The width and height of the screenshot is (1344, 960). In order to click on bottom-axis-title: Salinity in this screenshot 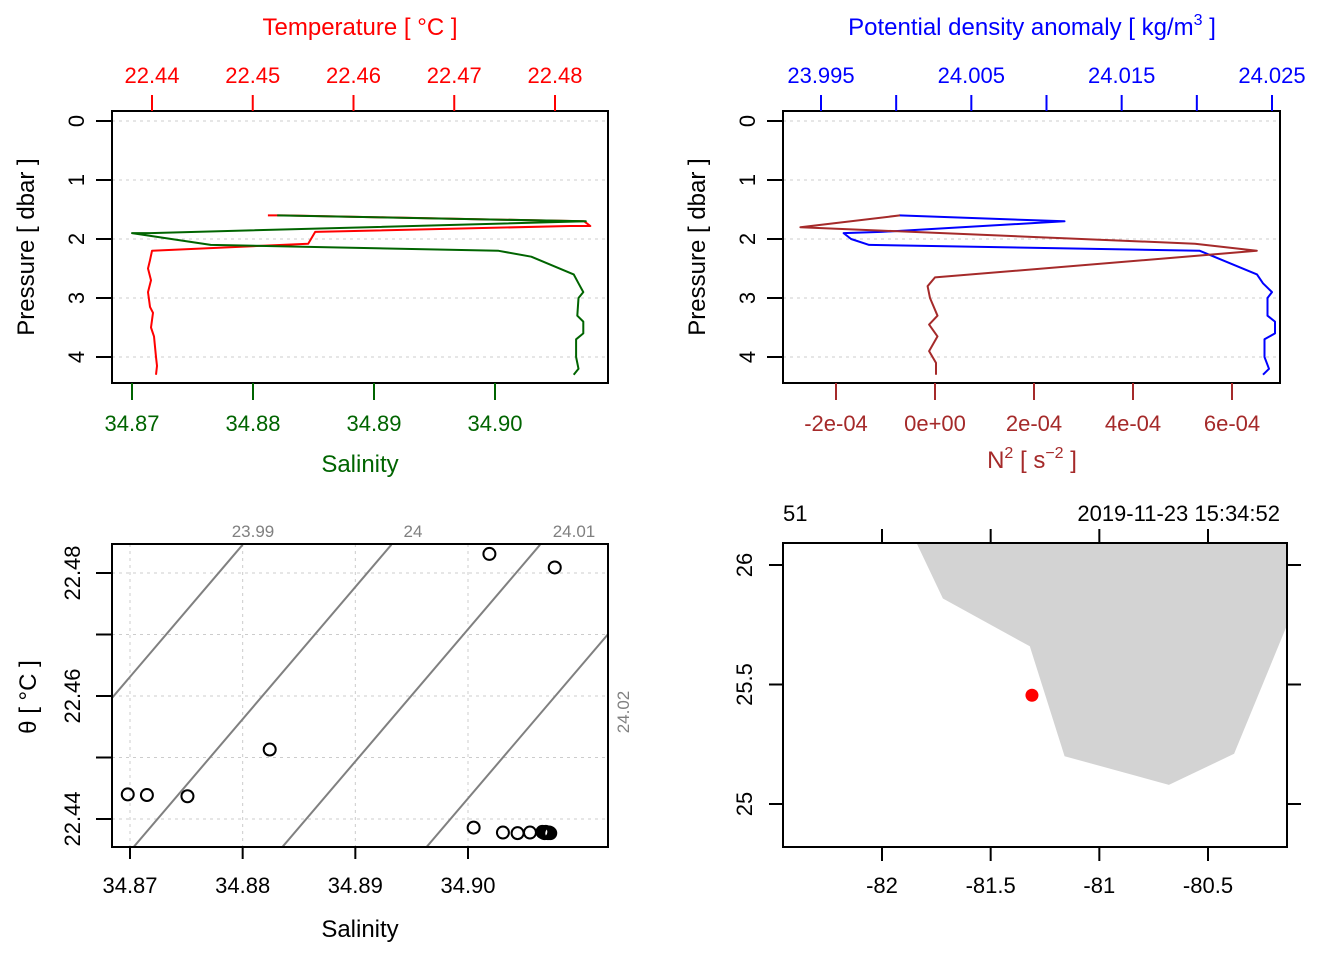, I will do `click(359, 464)`.